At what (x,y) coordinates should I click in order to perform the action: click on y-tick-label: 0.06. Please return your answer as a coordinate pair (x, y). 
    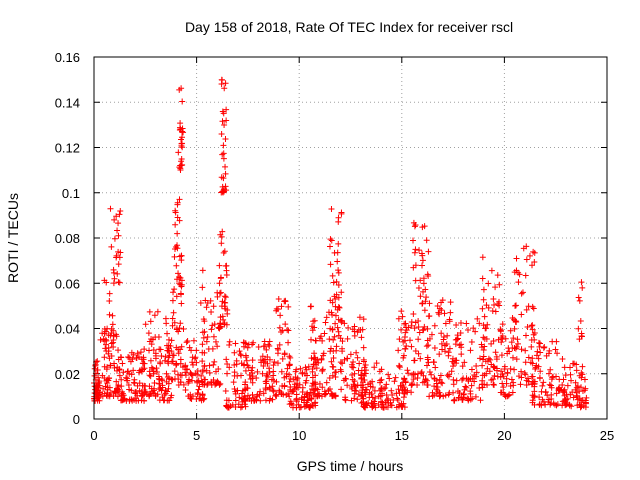
    Looking at the image, I should click on (67, 283).